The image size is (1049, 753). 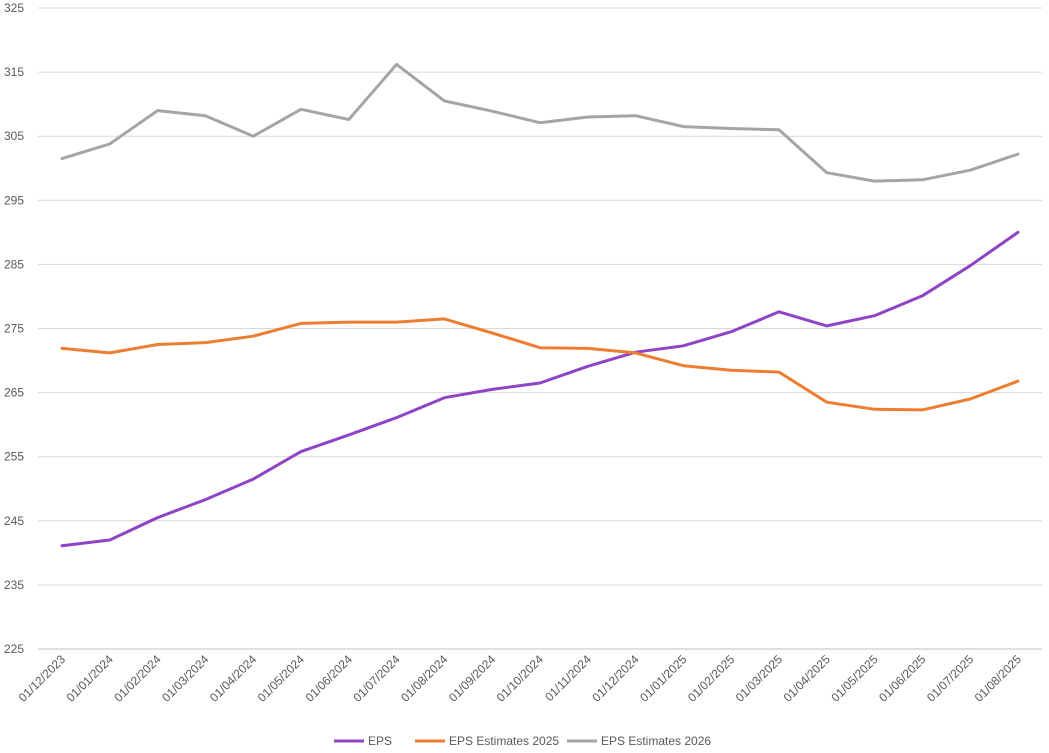 I want to click on x-tick-label: 01/04/2025, so click(x=807, y=678).